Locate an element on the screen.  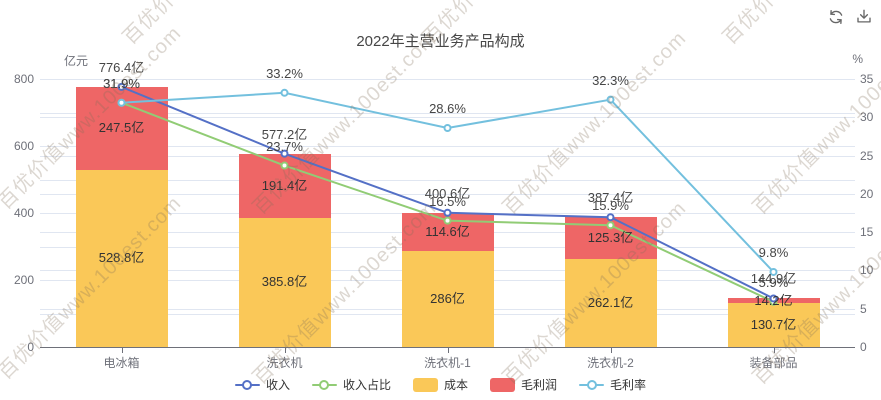
legend-item-cost: 成本 is located at coordinates (440, 384).